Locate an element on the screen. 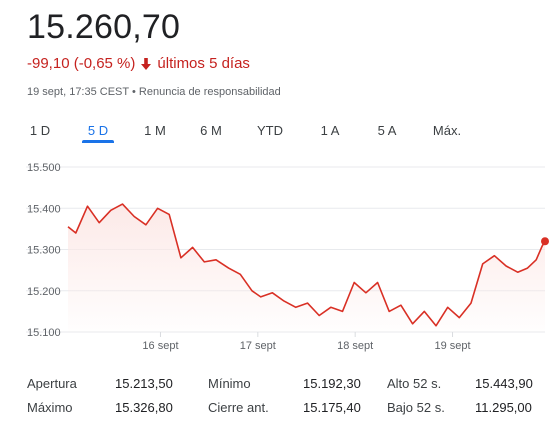 This screenshot has height=435, width=559. range-tabs: 1 D 5 D 1 M 6 M YTD 1 A 5 A Máx. is located at coordinates (284, 132).